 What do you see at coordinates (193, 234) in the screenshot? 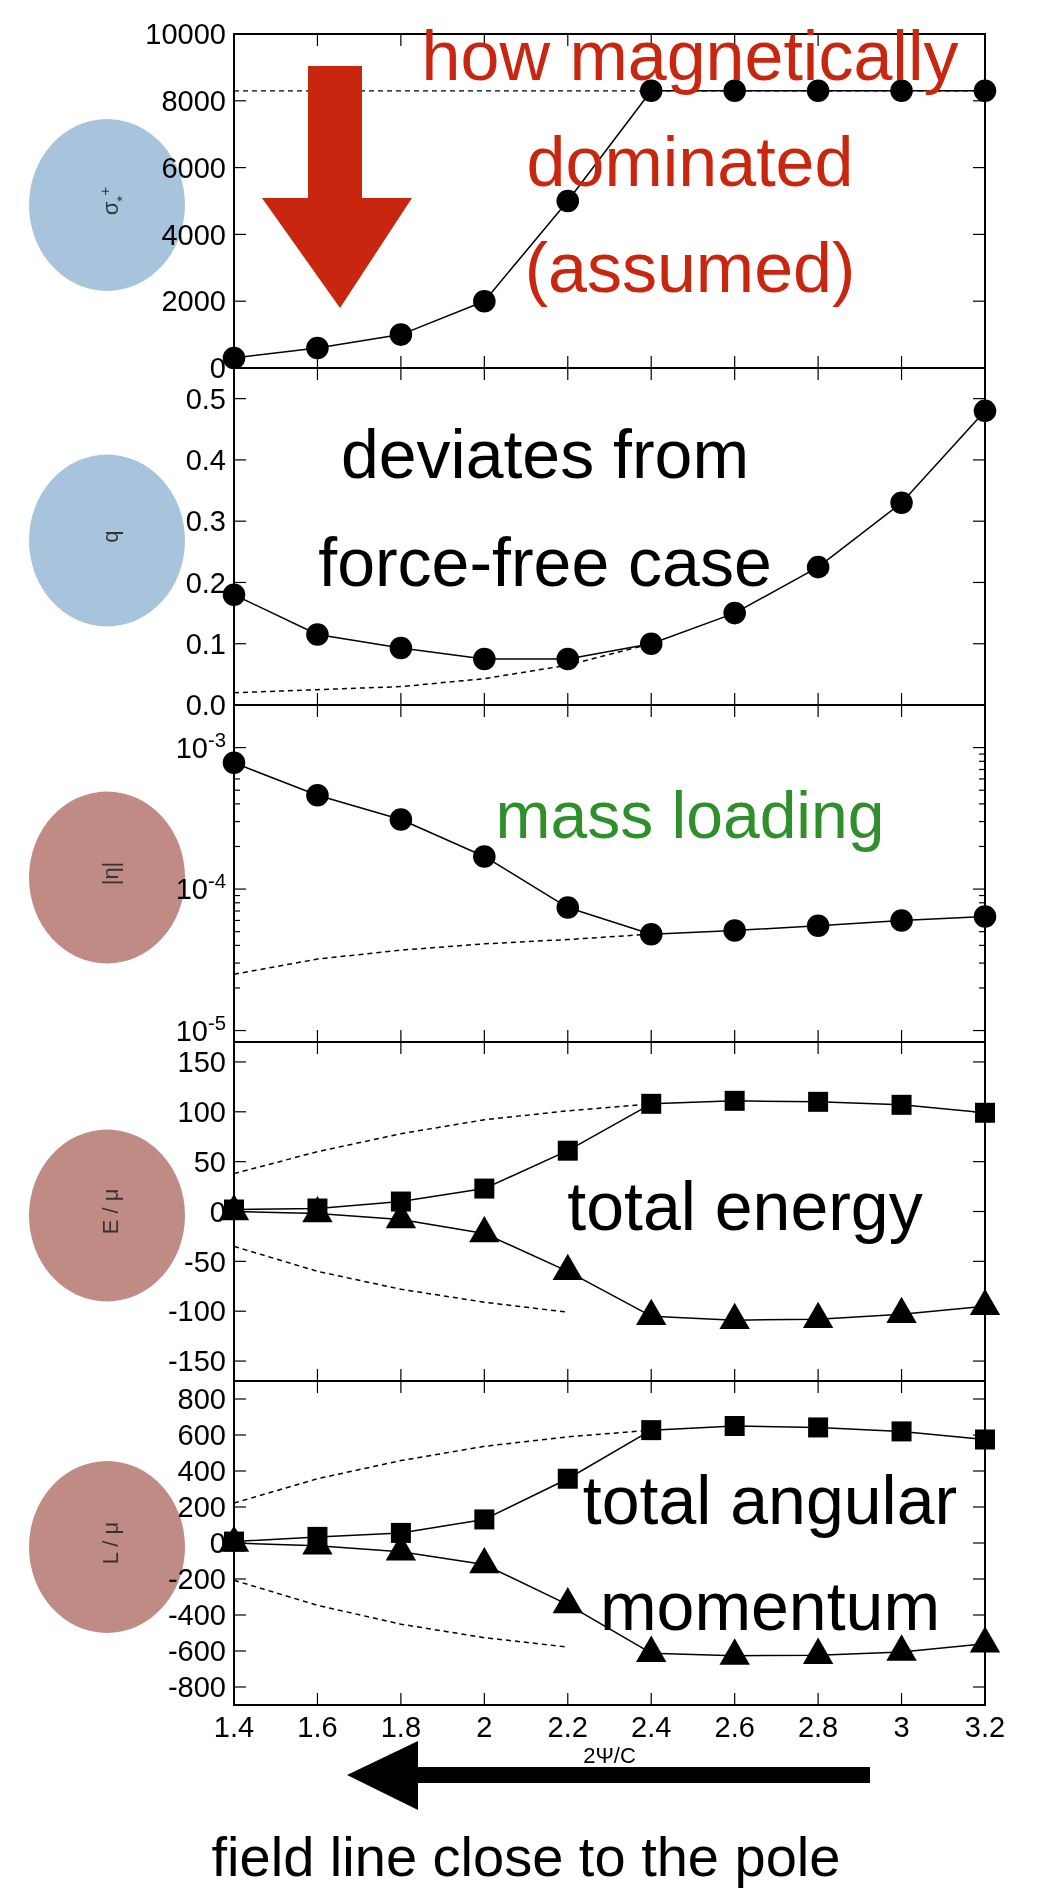
I see `y-tick-label: 4000` at bounding box center [193, 234].